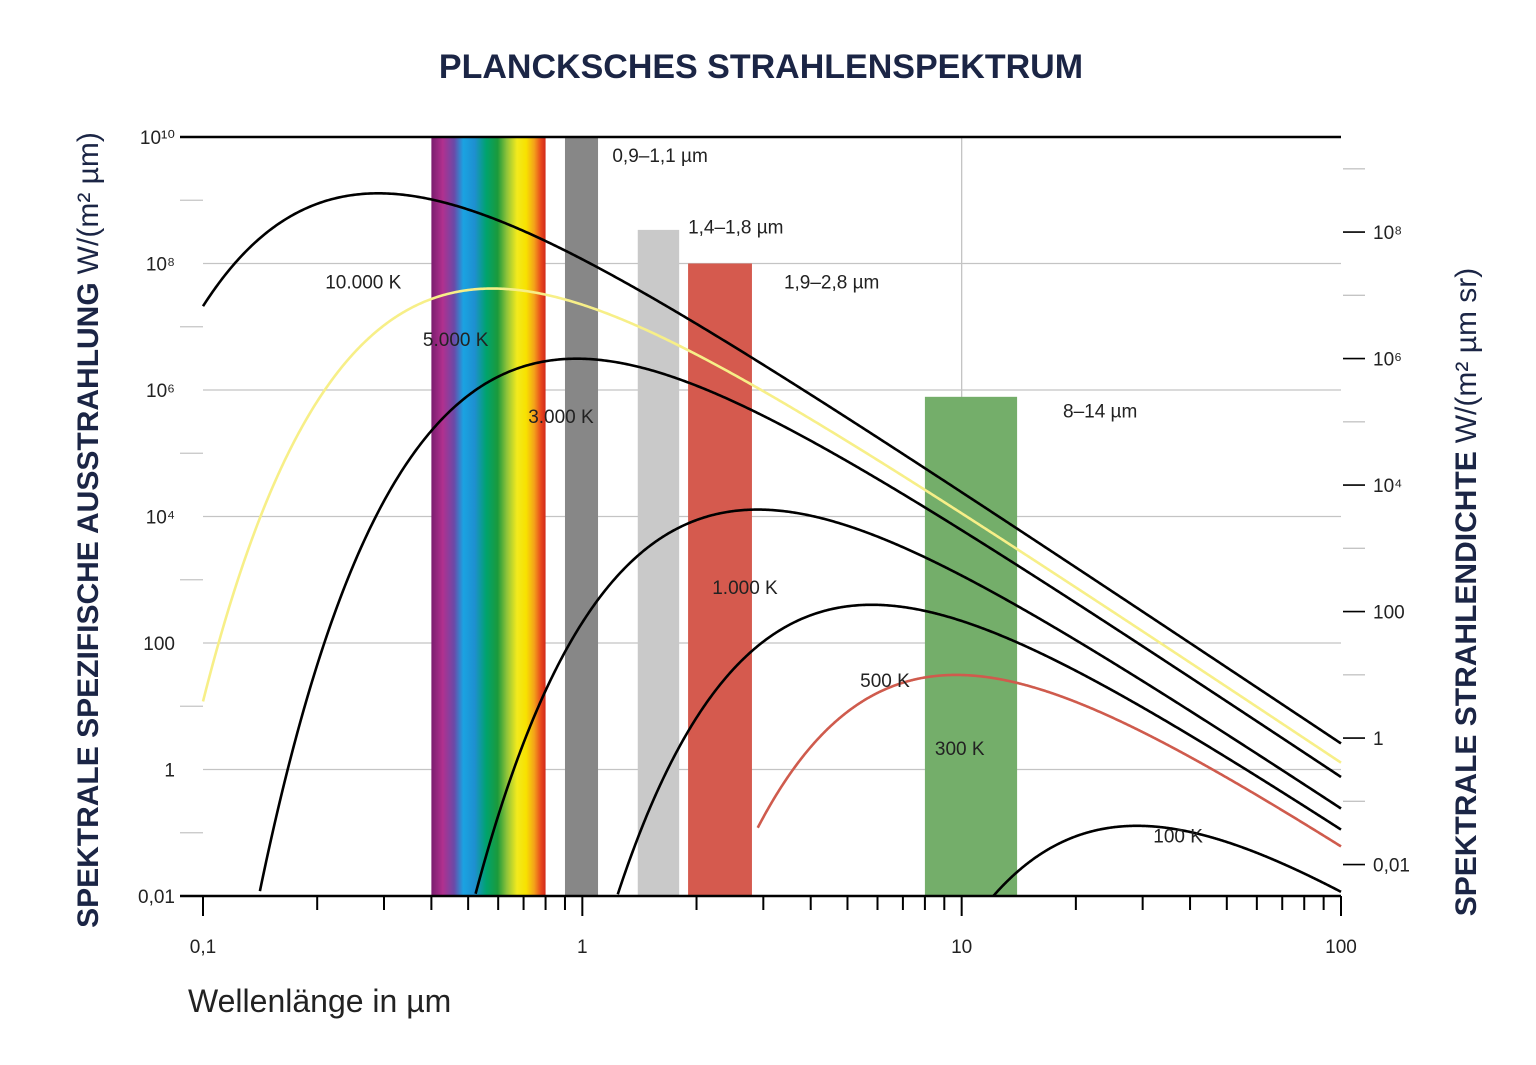 Image resolution: width=1536 pixels, height=1065 pixels. I want to click on curve-label: 300 K, so click(960, 749).